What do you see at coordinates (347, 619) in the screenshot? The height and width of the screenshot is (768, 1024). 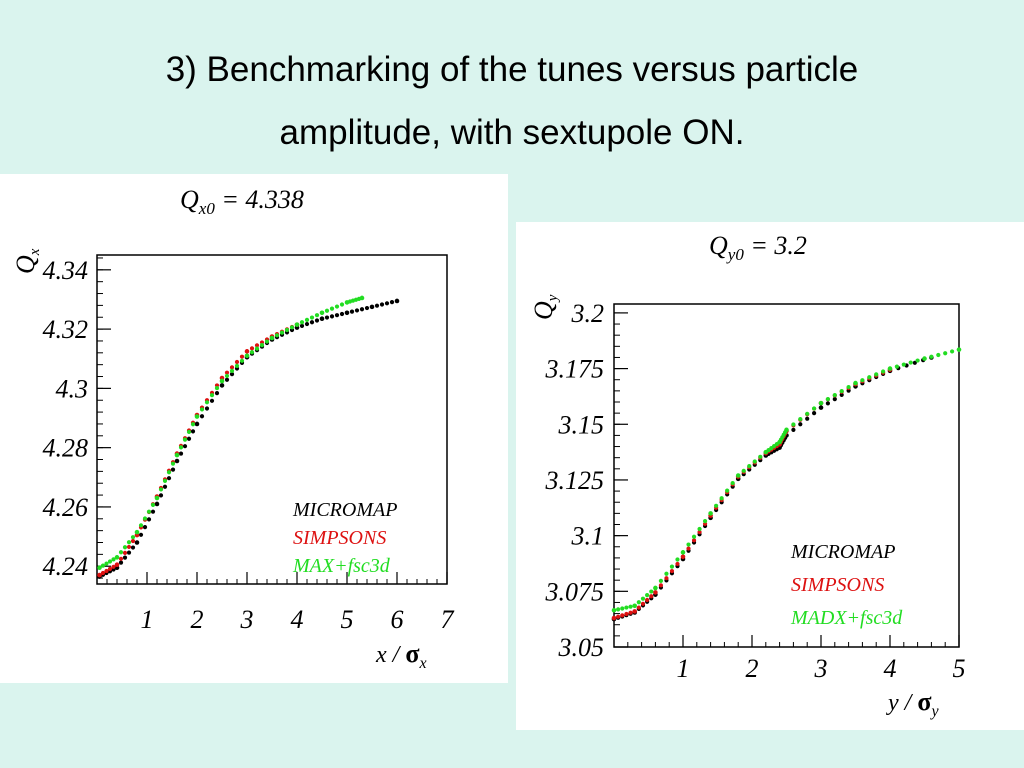 I see `chart-1-x-tick-label: 5` at bounding box center [347, 619].